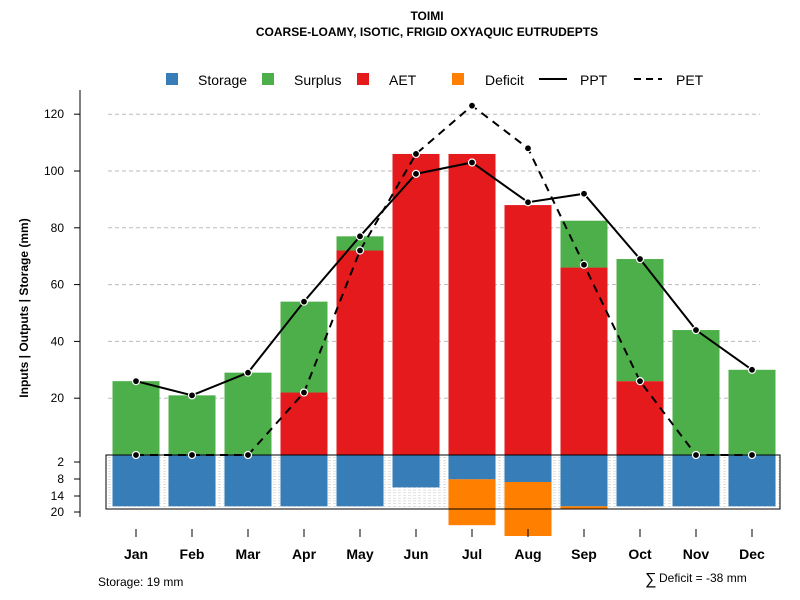  I want to click on legend-label-storage: Storage, so click(222, 80).